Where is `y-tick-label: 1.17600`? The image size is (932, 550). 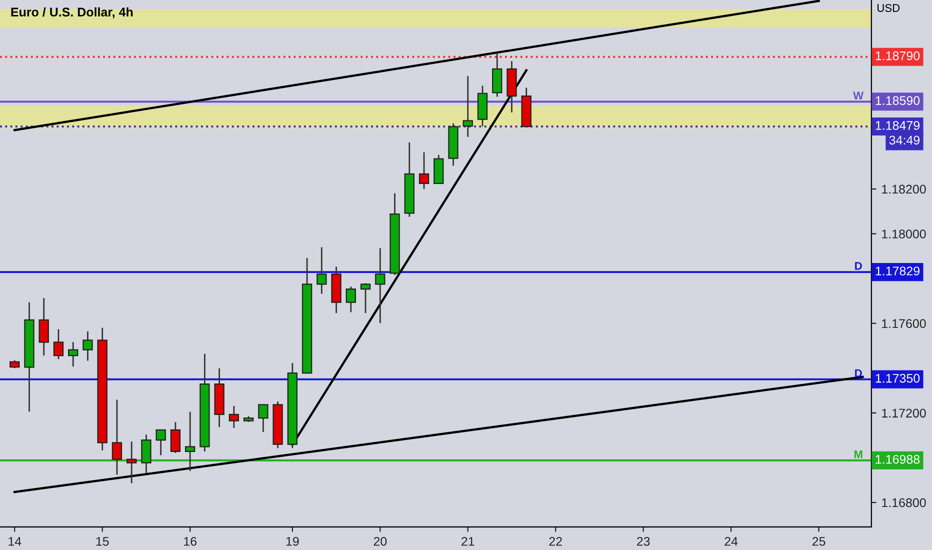 y-tick-label: 1.17600 is located at coordinates (904, 323).